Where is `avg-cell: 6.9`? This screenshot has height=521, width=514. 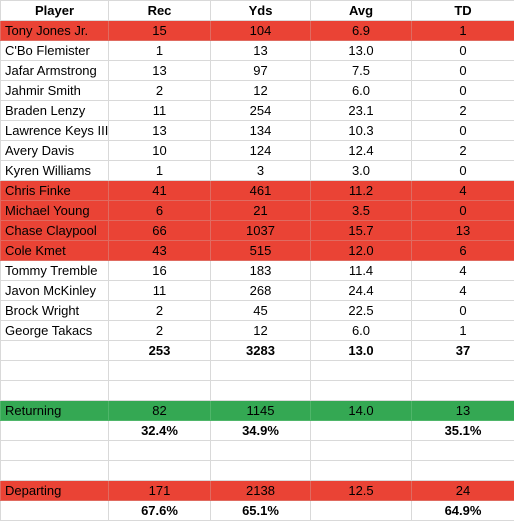 avg-cell: 6.9 is located at coordinates (361, 31).